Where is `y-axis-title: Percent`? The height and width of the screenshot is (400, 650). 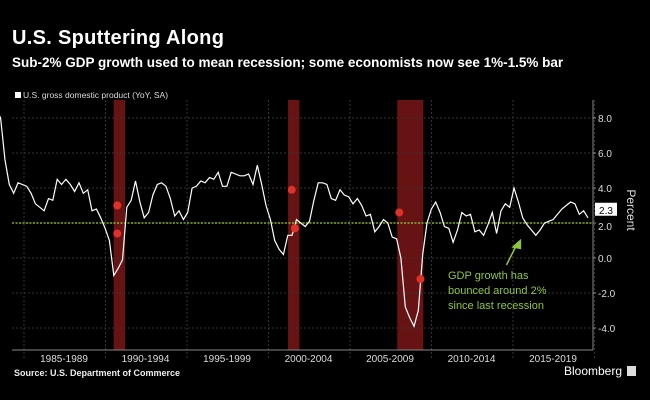 y-axis-title: Percent is located at coordinates (631, 210).